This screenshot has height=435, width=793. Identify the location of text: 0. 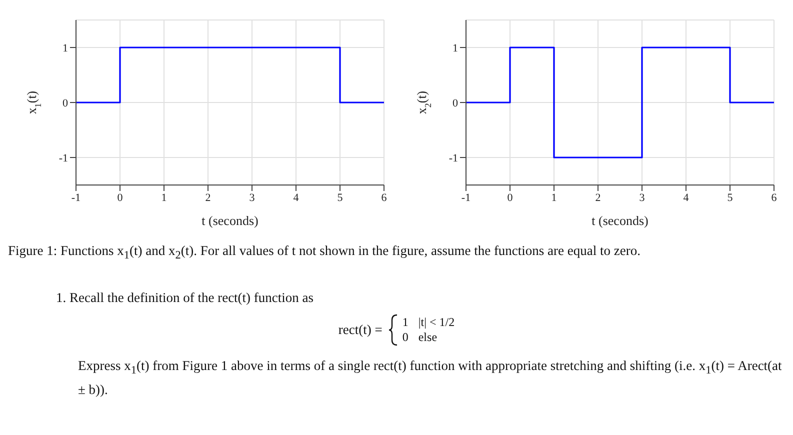
(405, 337).